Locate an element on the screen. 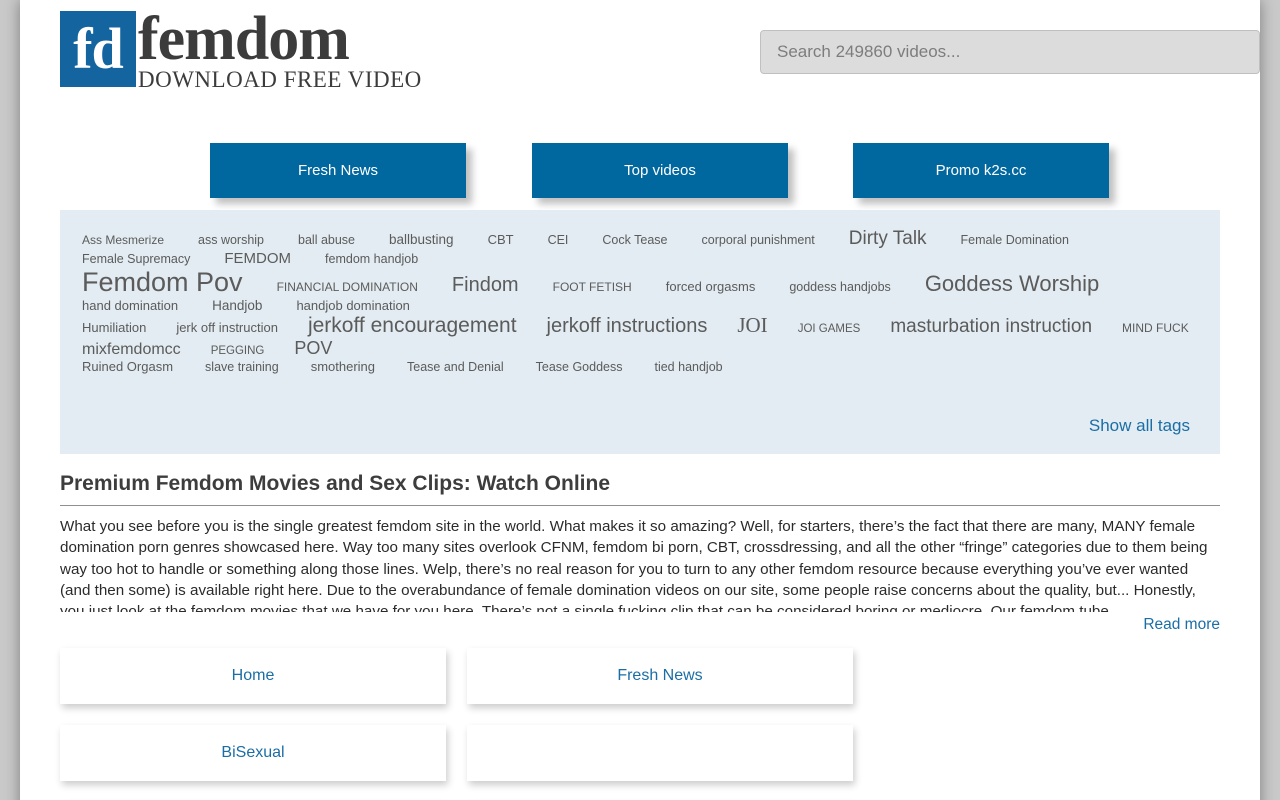 Image resolution: width=1280 pixels, height=800 pixels. tag-link: tied handjob is located at coordinates (688, 367).